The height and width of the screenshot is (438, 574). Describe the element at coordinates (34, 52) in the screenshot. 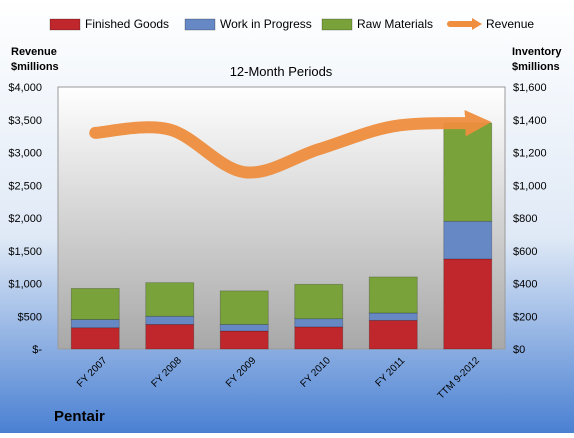

I see `left-axis-title-line1: Revenue` at that location.